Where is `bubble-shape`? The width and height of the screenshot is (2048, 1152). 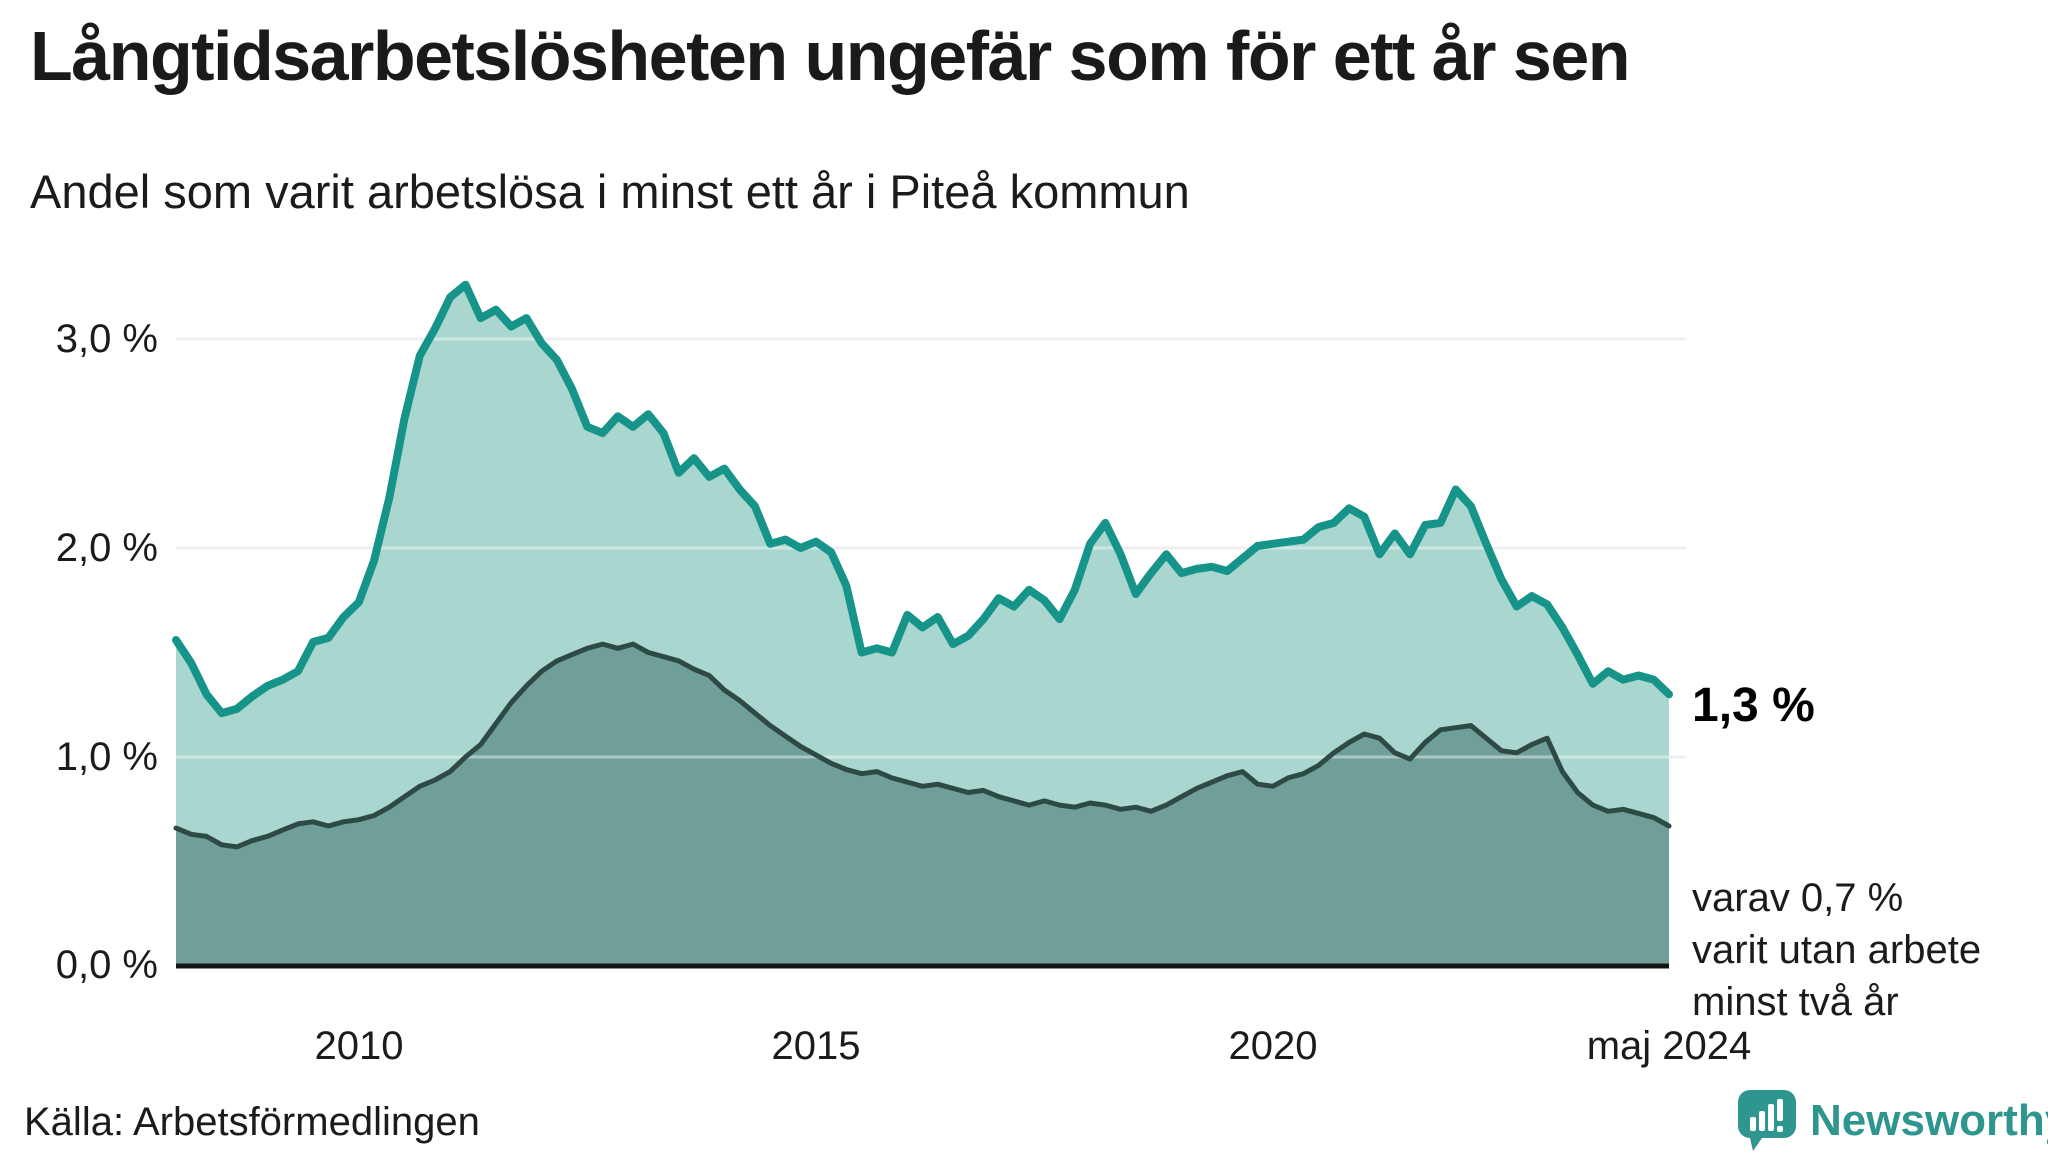 bubble-shape is located at coordinates (1767, 1120).